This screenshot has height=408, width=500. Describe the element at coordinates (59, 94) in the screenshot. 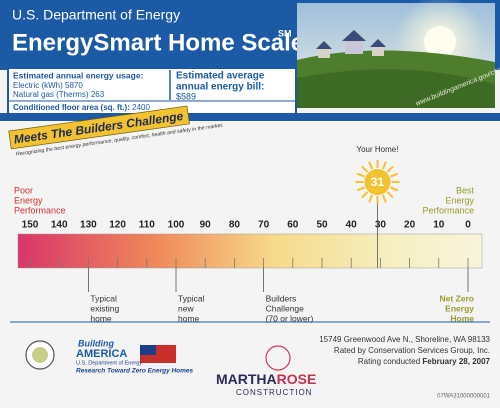

I see `usage-item: Natural gas (Therms) 263` at that location.